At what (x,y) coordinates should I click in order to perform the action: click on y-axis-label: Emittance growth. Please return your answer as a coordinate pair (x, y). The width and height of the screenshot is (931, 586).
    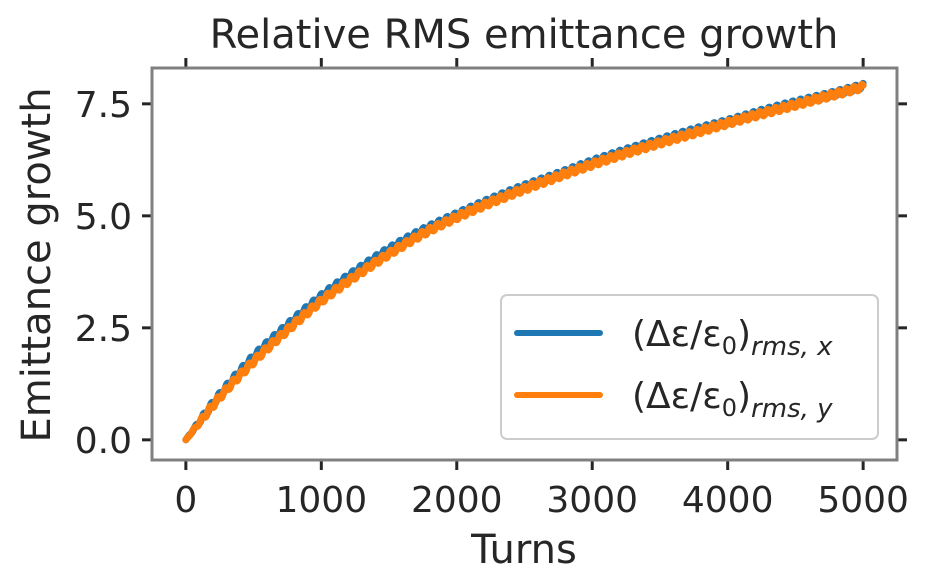
    Looking at the image, I should click on (37, 264).